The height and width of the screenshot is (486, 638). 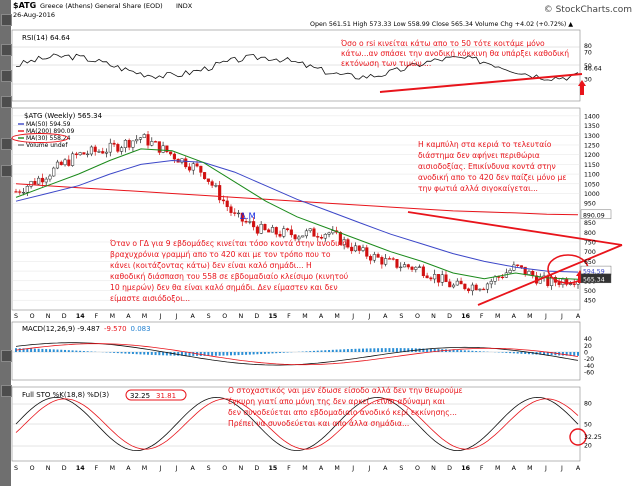 I want to click on sto-values-highlight, so click(x=156, y=395).